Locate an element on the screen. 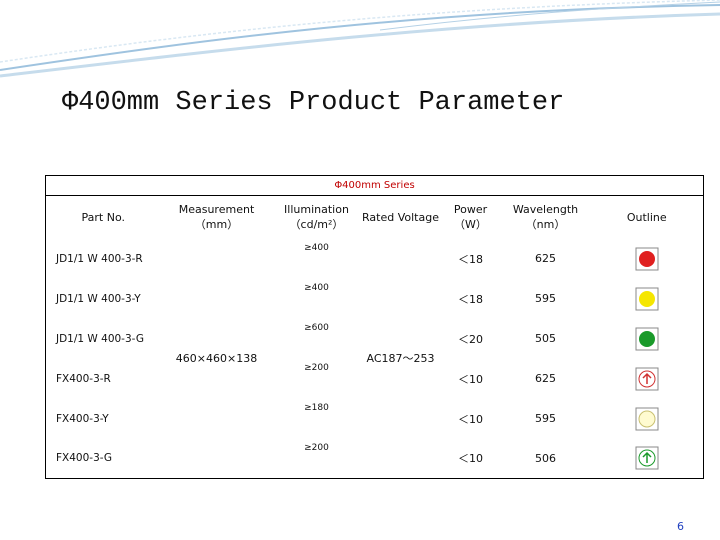  part-no: JD1/1 W 400-3-G is located at coordinates (100, 338).